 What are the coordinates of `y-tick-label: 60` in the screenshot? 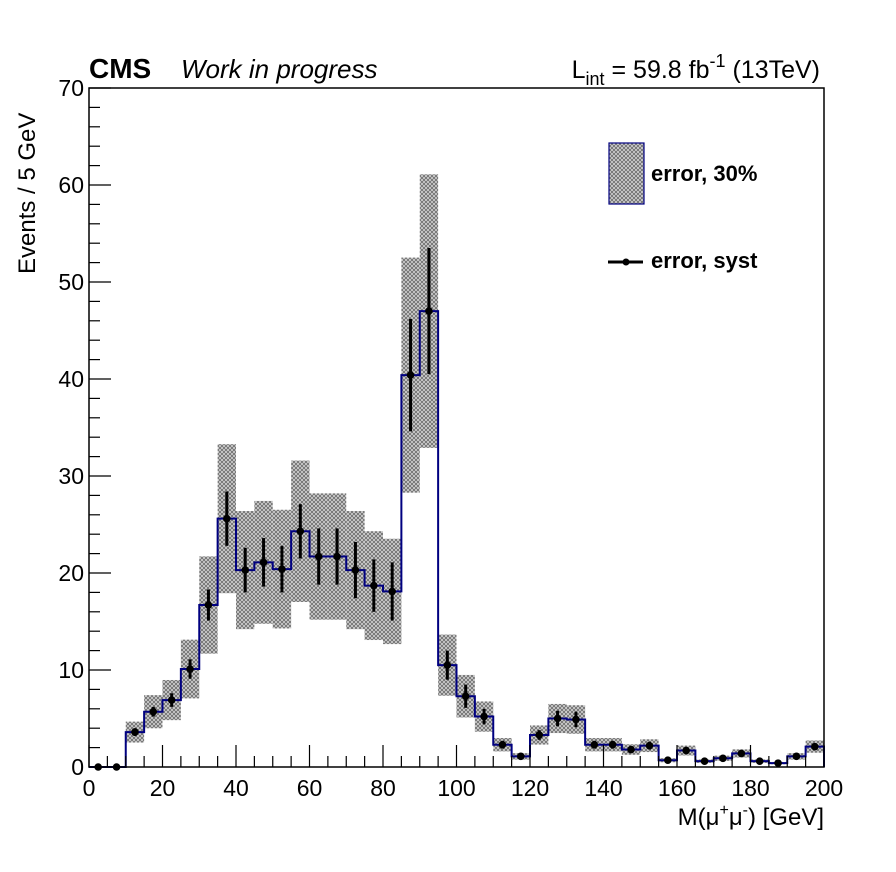 It's located at (71, 185).